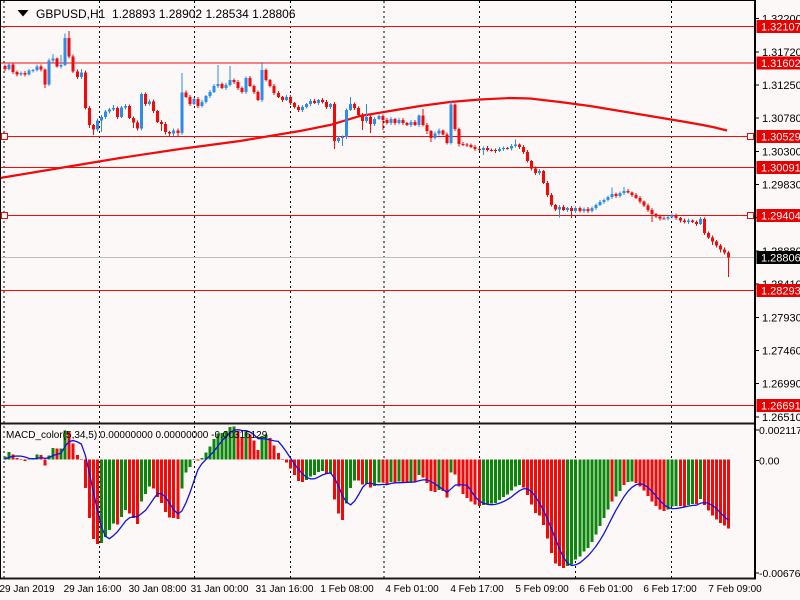 The width and height of the screenshot is (800, 600). What do you see at coordinates (780, 138) in the screenshot?
I see `svg-text: 1.30529` at bounding box center [780, 138].